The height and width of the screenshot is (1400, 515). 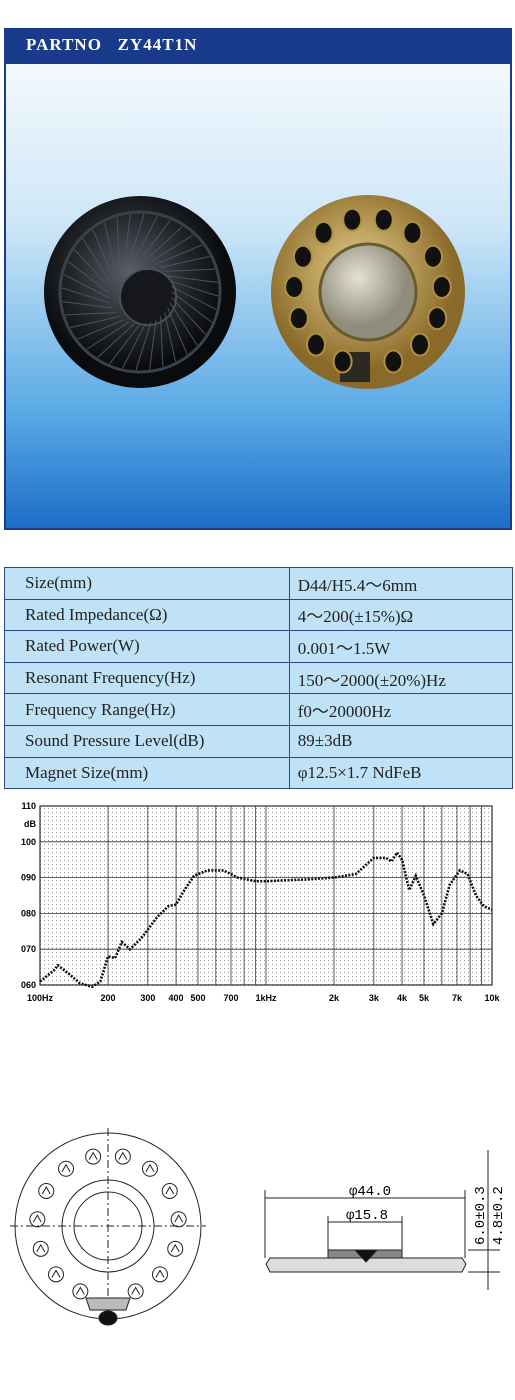 I want to click on terminal, so click(x=108, y=1304).